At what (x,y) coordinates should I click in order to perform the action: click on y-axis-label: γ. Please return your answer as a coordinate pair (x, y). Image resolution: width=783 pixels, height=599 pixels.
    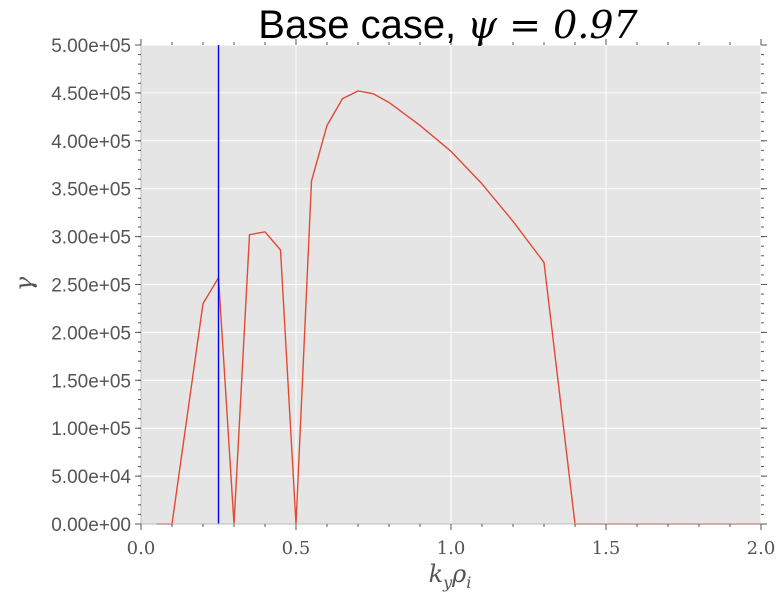
    Looking at the image, I should click on (24, 283).